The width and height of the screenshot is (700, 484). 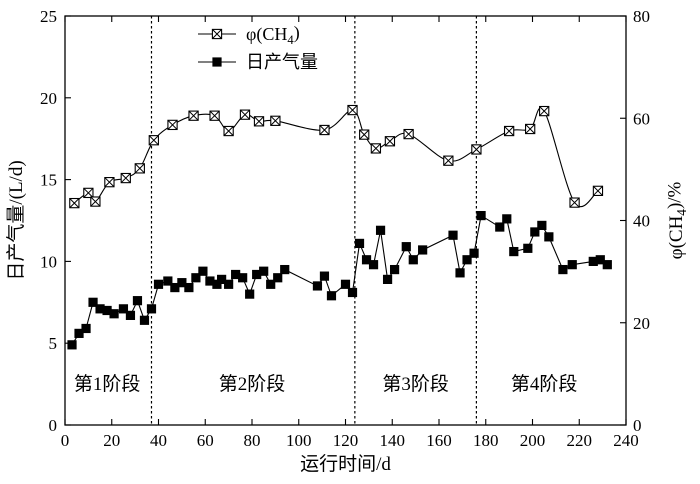 What do you see at coordinates (393, 440) in the screenshot?
I see `x-tick-label: 140` at bounding box center [393, 440].